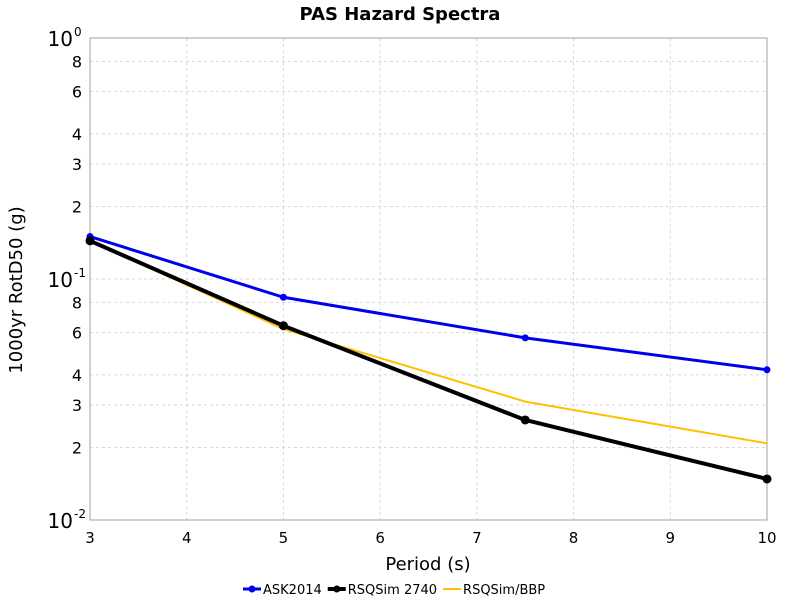  I want to click on legend: ASK2014 RSQSim 2740 RSQSim/BBP, so click(394, 590).